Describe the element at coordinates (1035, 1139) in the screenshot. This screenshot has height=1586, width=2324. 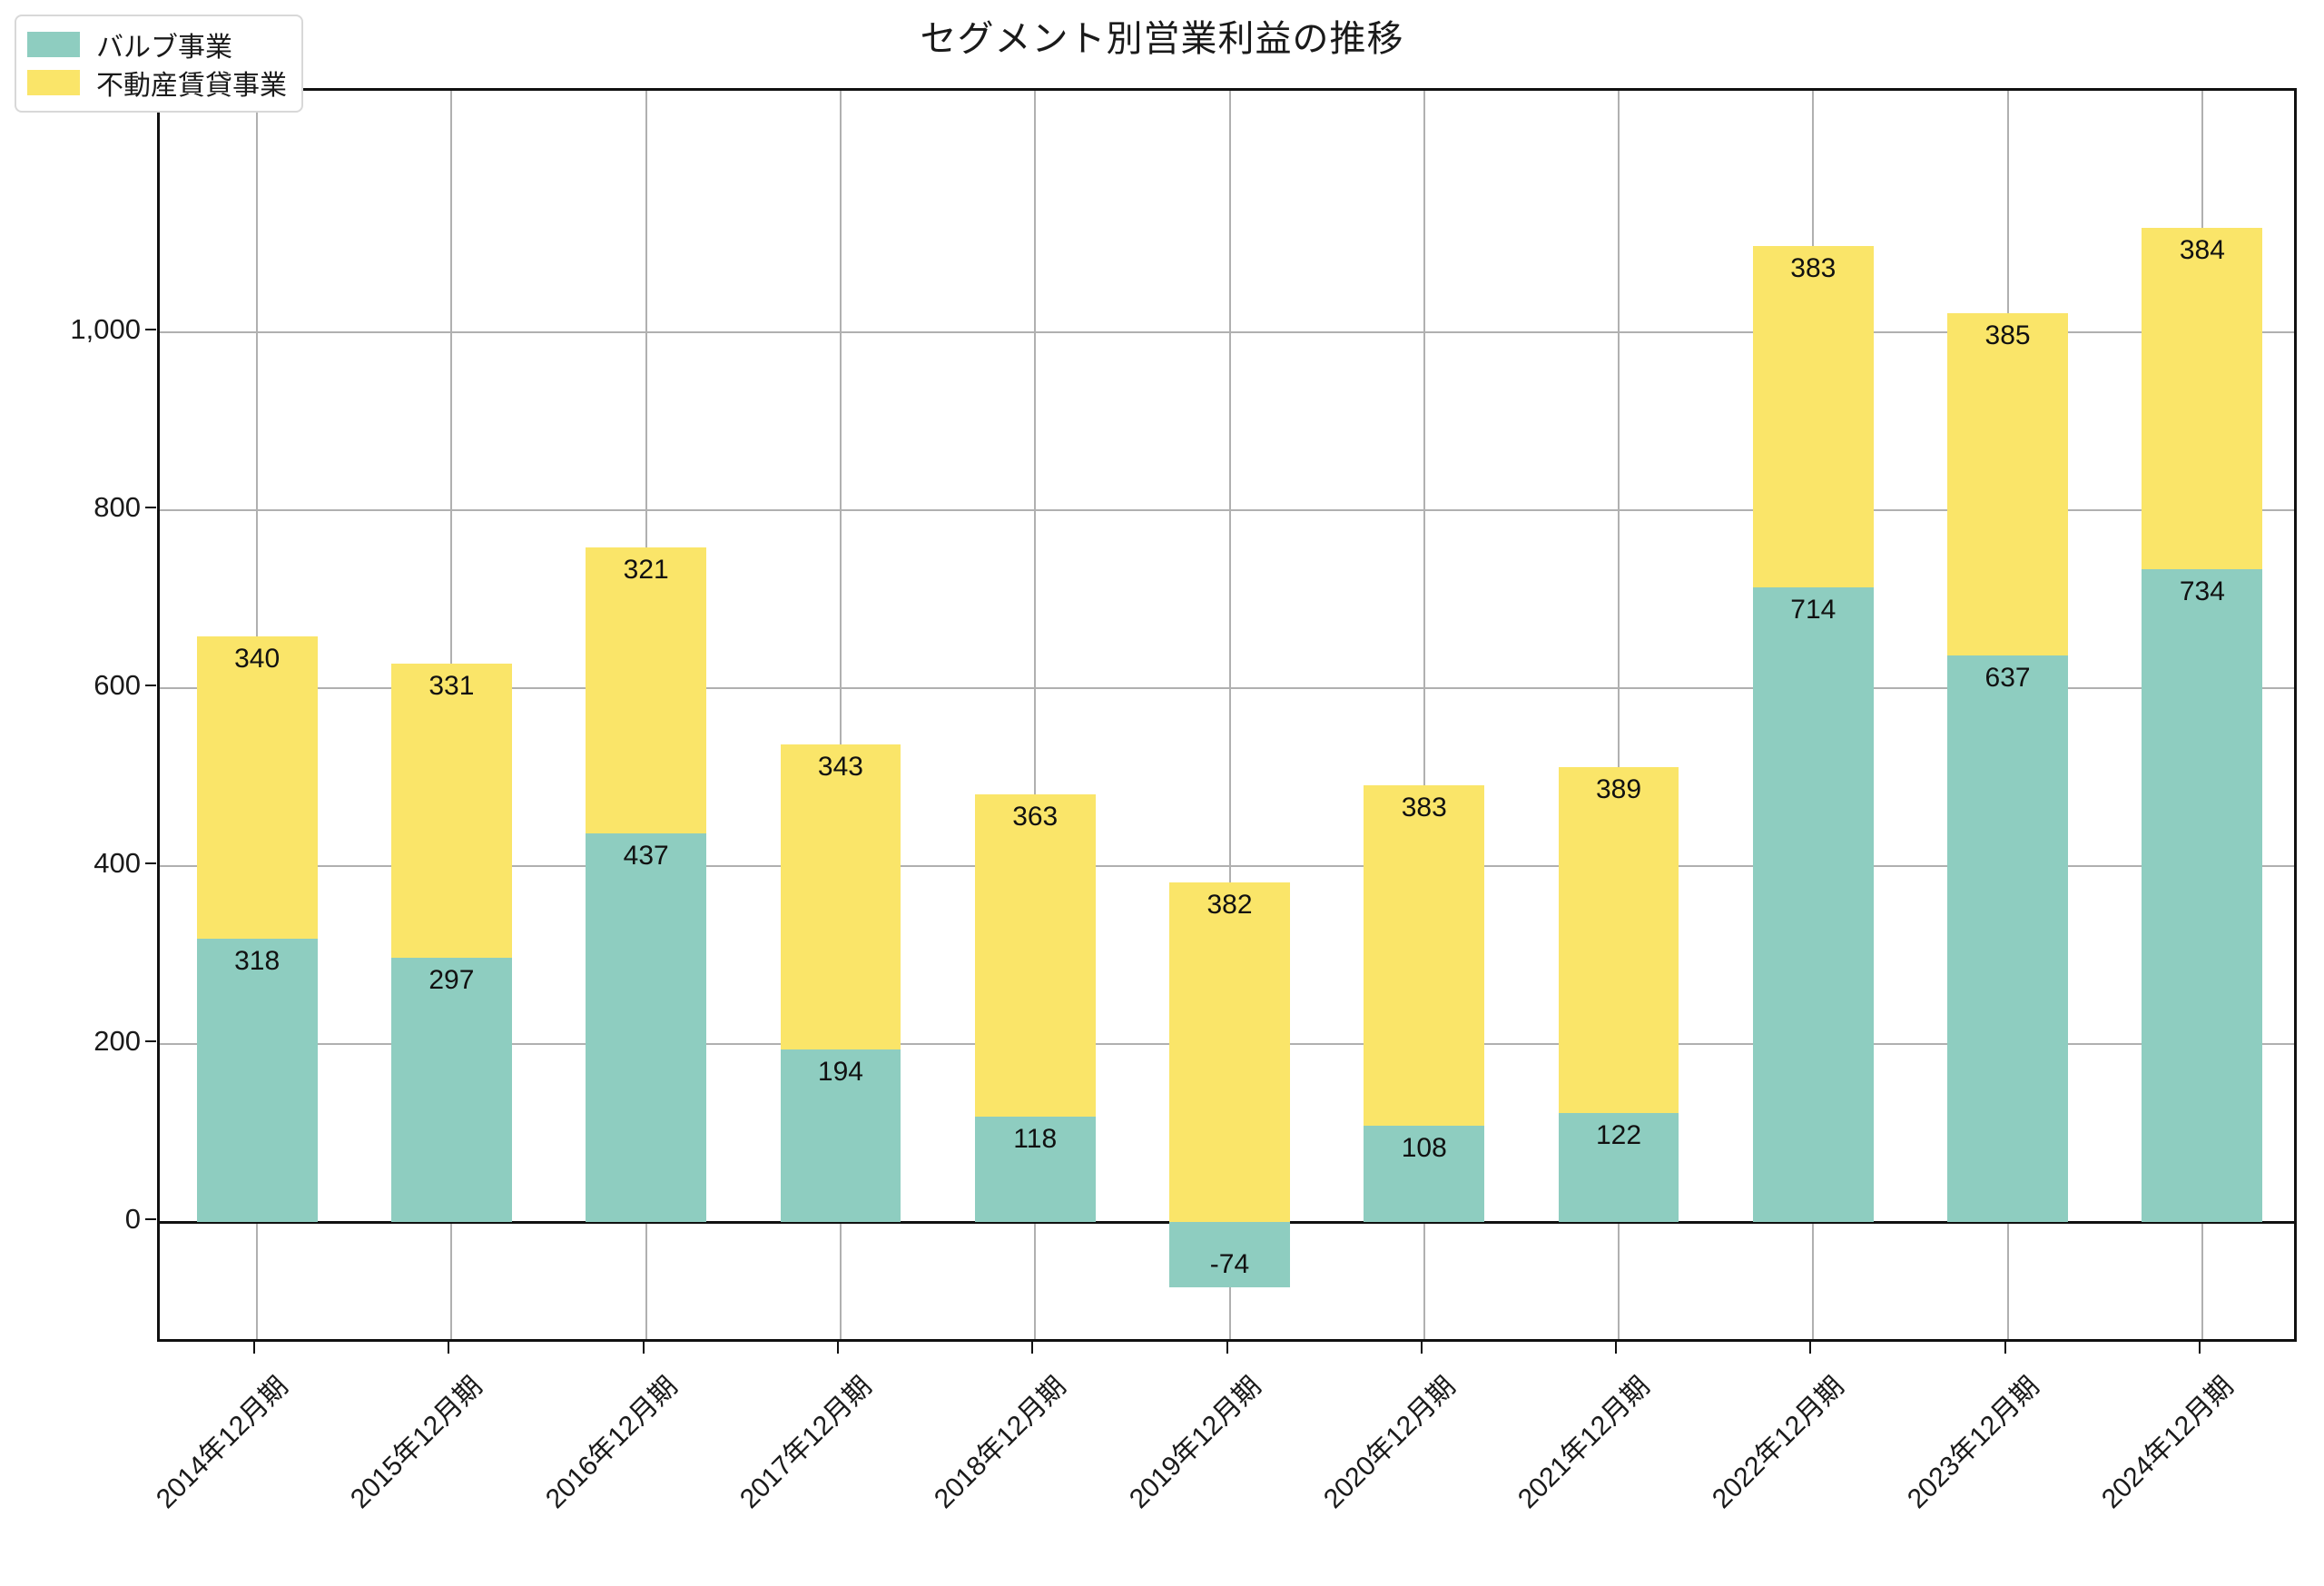
I see `bar-value-label: 118` at that location.